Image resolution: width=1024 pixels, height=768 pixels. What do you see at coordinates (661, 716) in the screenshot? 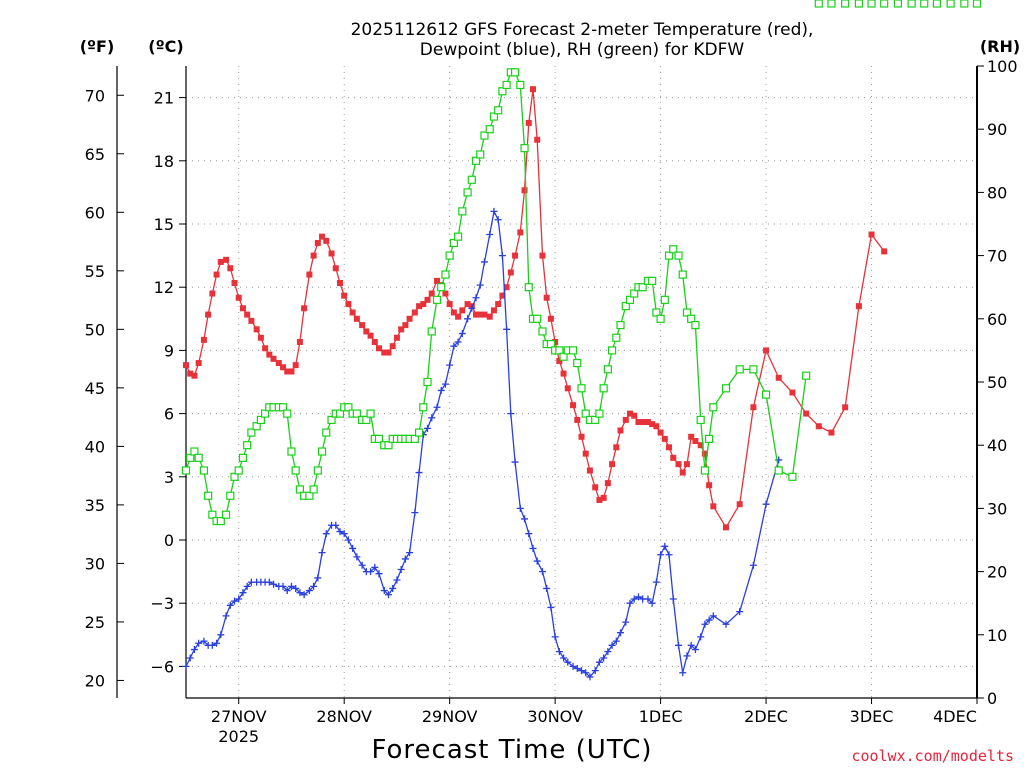
I see `x-tick-label: 1DEC` at bounding box center [661, 716].